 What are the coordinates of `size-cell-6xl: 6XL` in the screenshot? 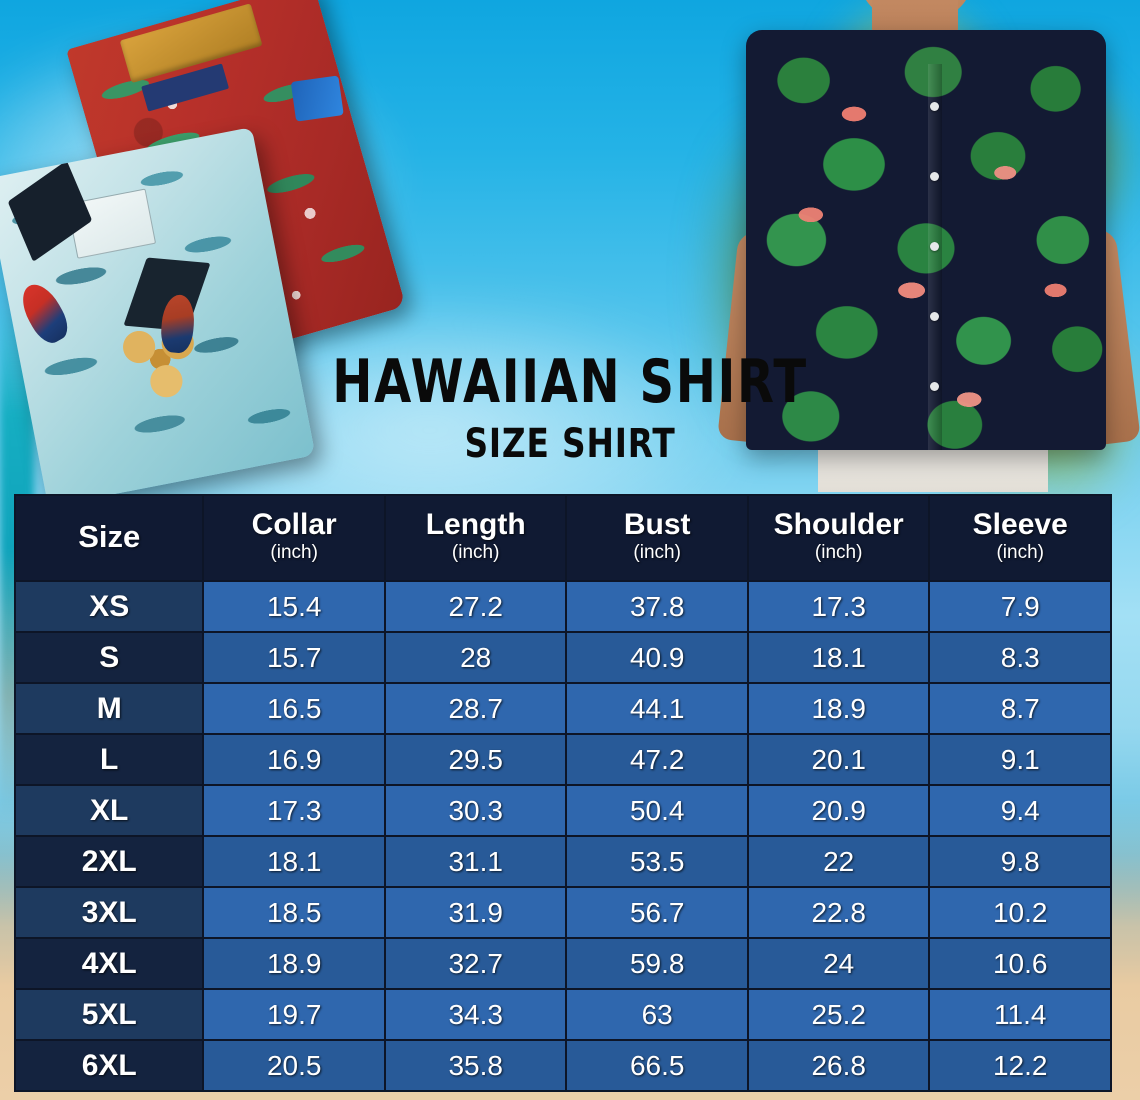 It's located at (109, 1065).